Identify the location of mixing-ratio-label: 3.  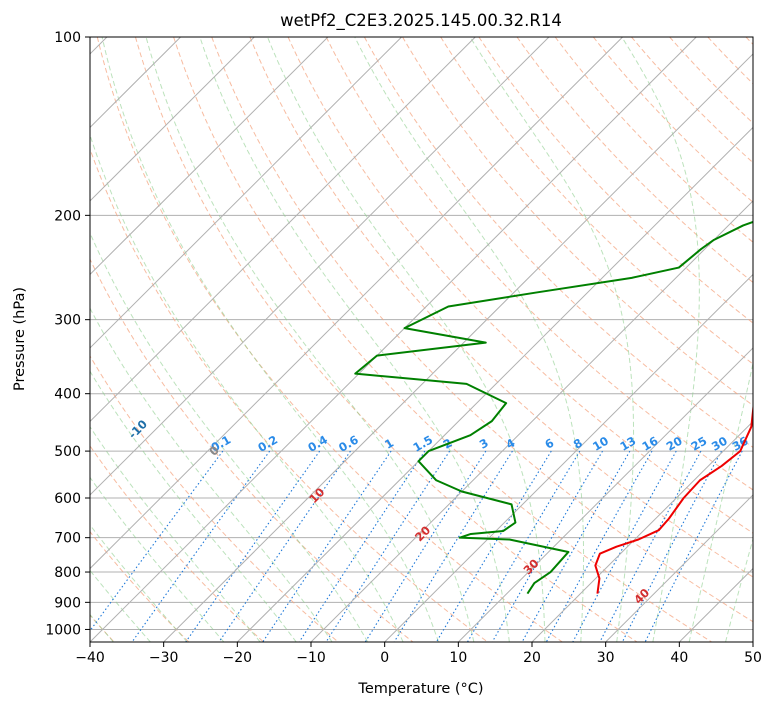
(484, 444).